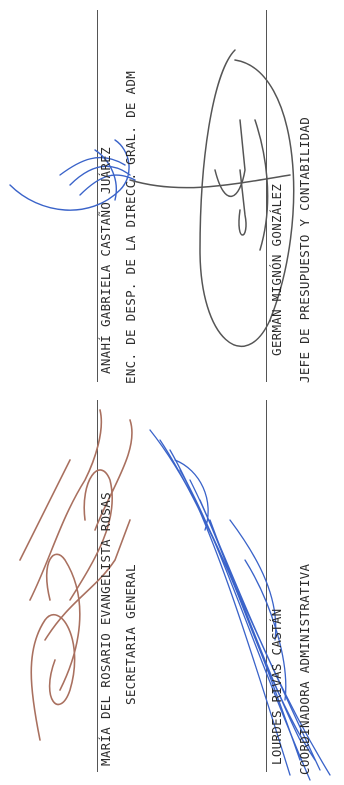 Image resolution: width=344 pixels, height=785 pixels. I want to click on signature-line-coordinadora, so click(266, 586).